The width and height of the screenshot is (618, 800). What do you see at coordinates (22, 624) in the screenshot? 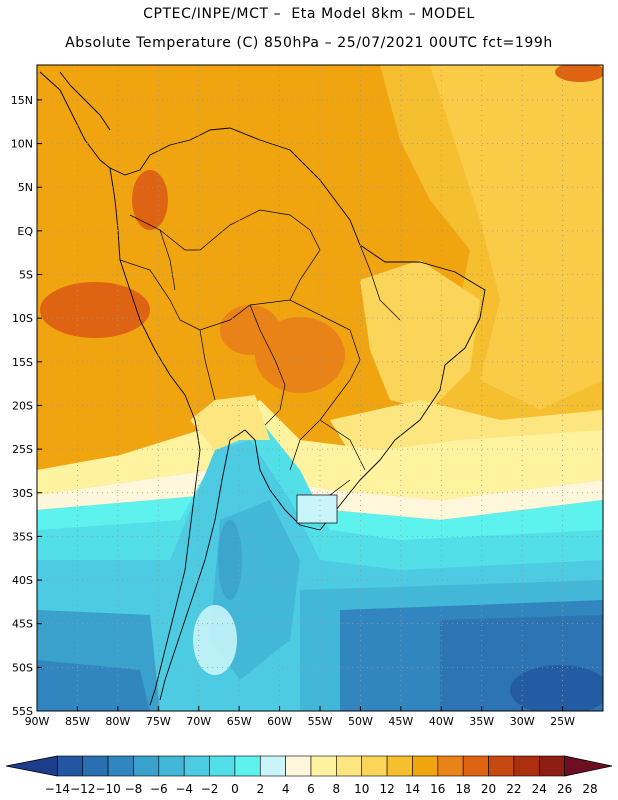
I see `latitude-label: 45S` at bounding box center [22, 624].